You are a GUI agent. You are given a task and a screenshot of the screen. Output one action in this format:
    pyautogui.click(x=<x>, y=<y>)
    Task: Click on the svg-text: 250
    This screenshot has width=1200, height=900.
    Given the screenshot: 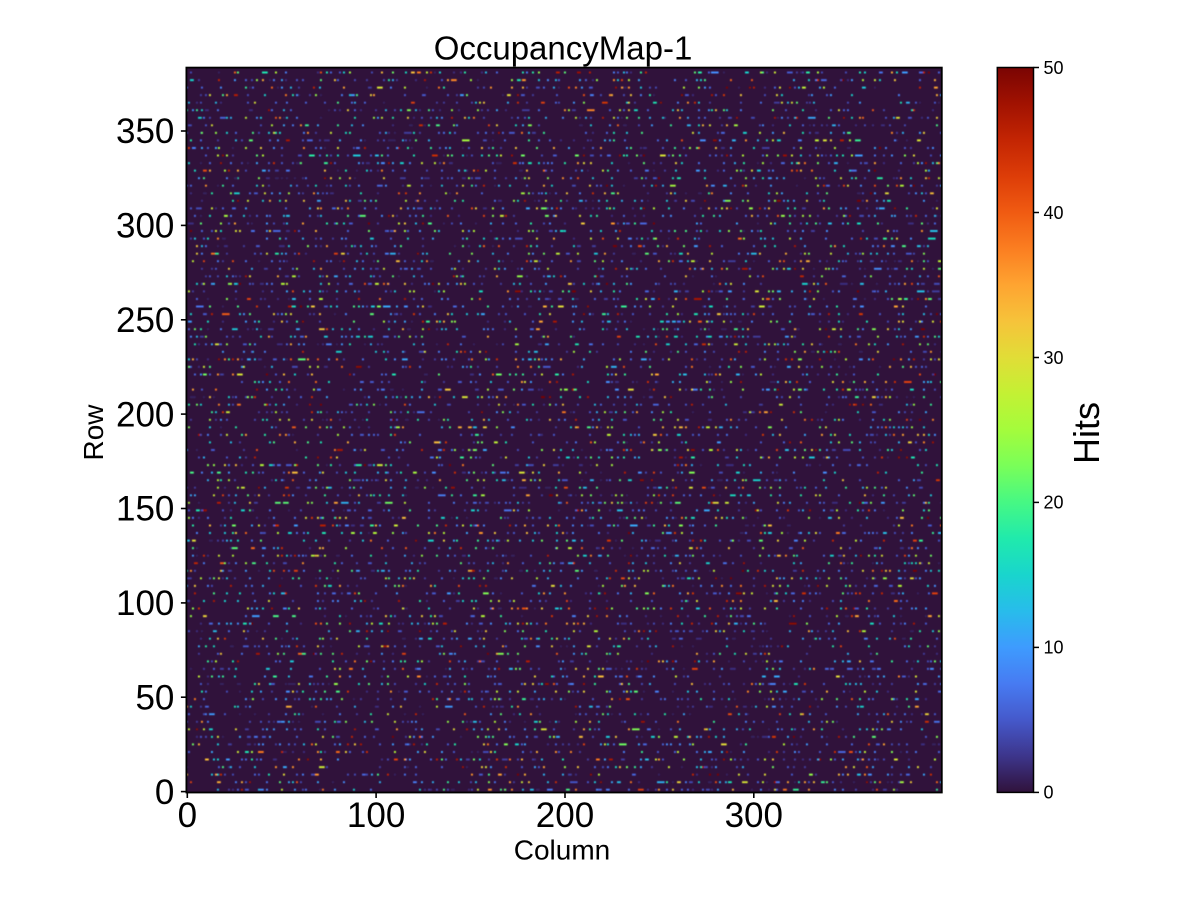 What is the action you would take?
    pyautogui.click(x=145, y=320)
    